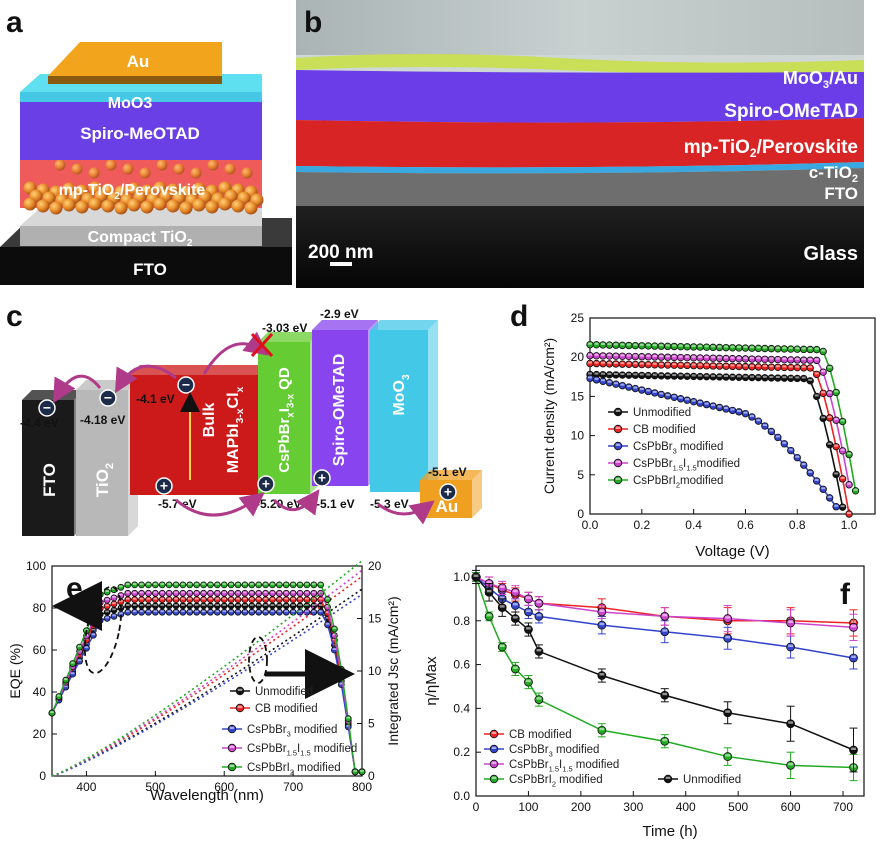 The width and height of the screenshot is (883, 856). What do you see at coordinates (680, 356) in the screenshot?
I see `jv-series-3-point-14-hl` at bounding box center [680, 356].